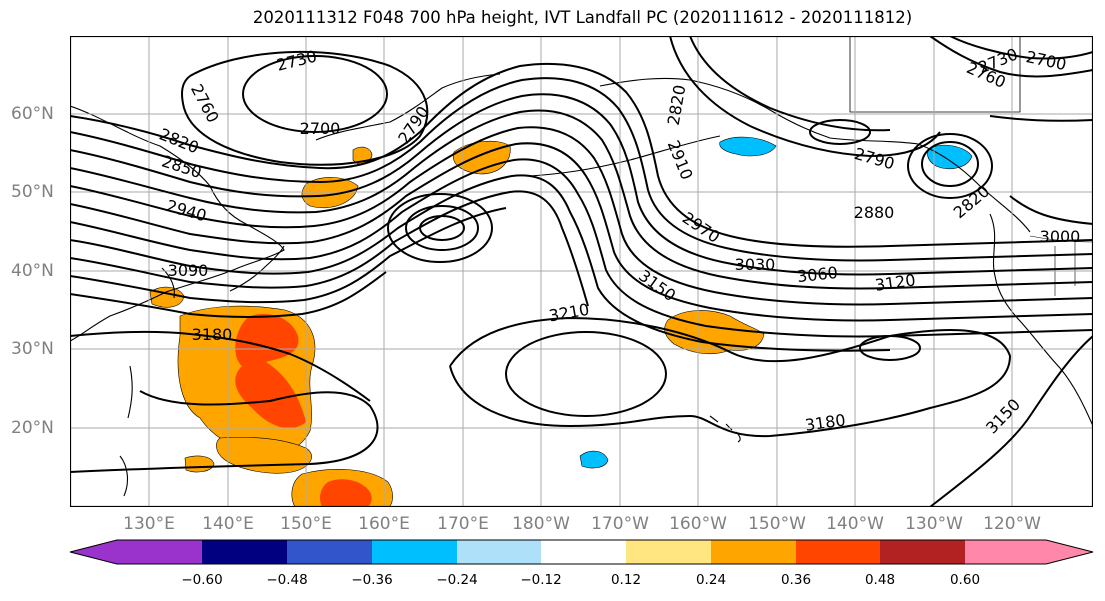 This screenshot has height=601, width=1105. What do you see at coordinates (188, 270) in the screenshot?
I see `contour-label-3090: 3090` at bounding box center [188, 270].